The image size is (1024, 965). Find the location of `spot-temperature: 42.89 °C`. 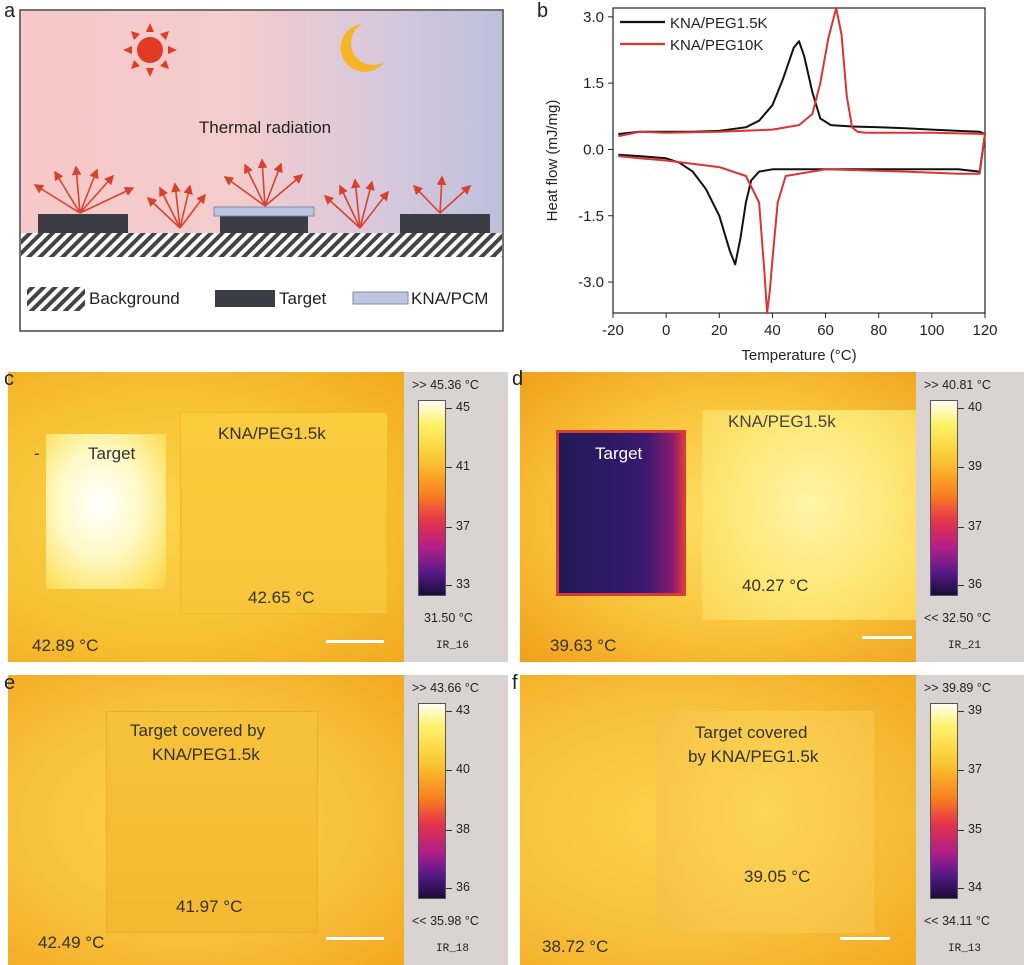

spot-temperature: 42.89 °C is located at coordinates (65, 645).